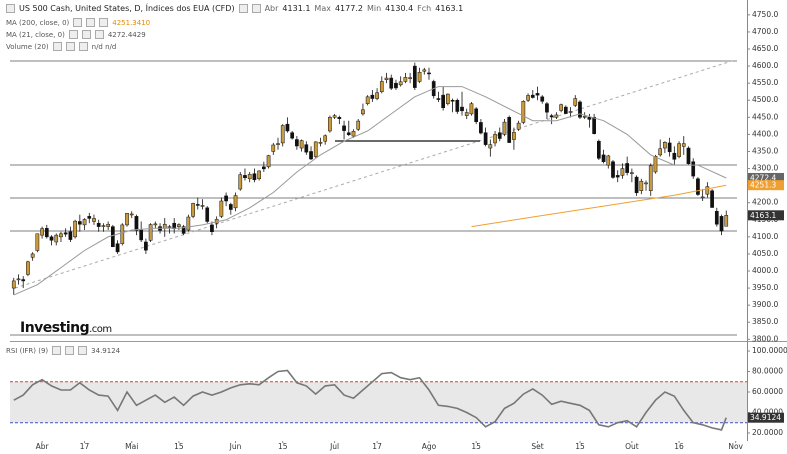 The image size is (787, 454). I want to click on indicator-name: Volume (20), so click(27, 46).